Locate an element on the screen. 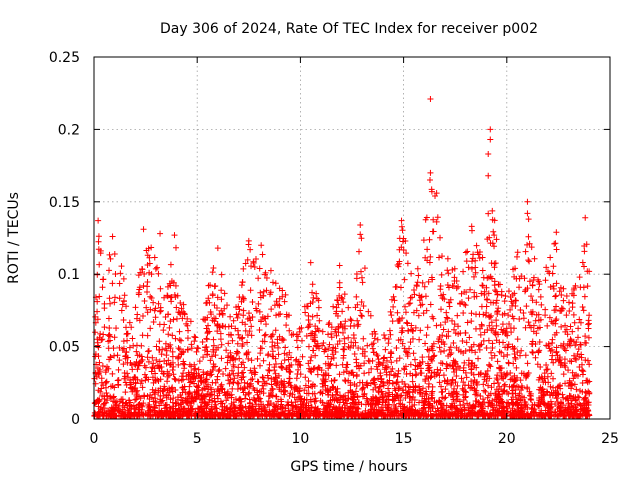 This screenshot has width=640, height=480. y-tick-label: 0.1 is located at coordinates (69, 275).